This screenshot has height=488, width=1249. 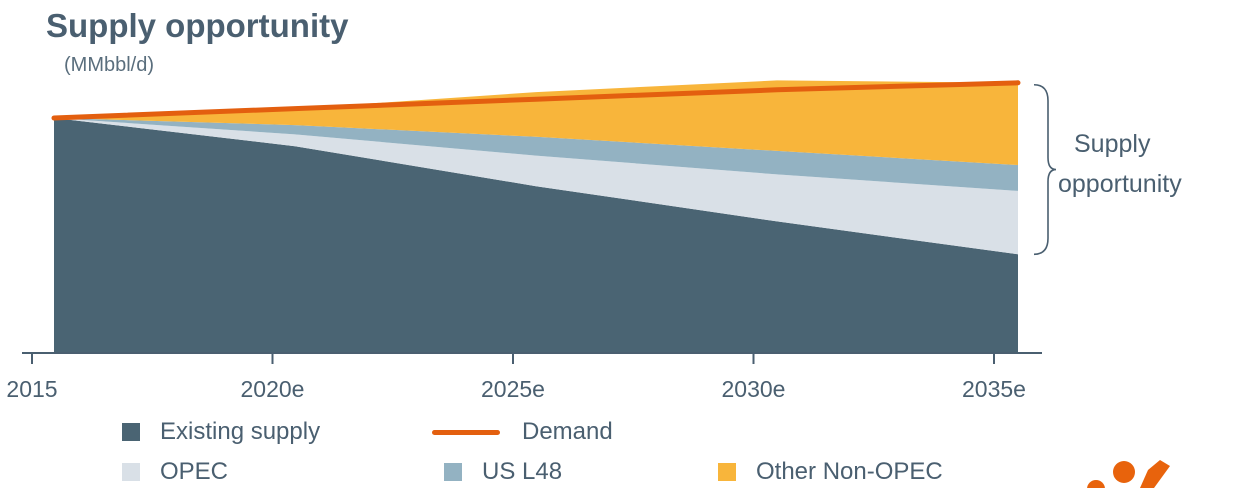 I want to click on chart-subtitle: (MMbbl/d), so click(x=109, y=65).